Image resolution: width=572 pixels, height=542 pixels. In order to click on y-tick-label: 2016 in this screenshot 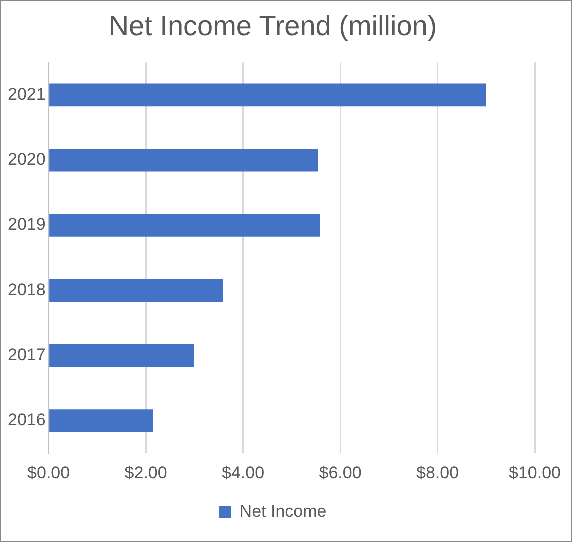, I will do `click(27, 420)`.